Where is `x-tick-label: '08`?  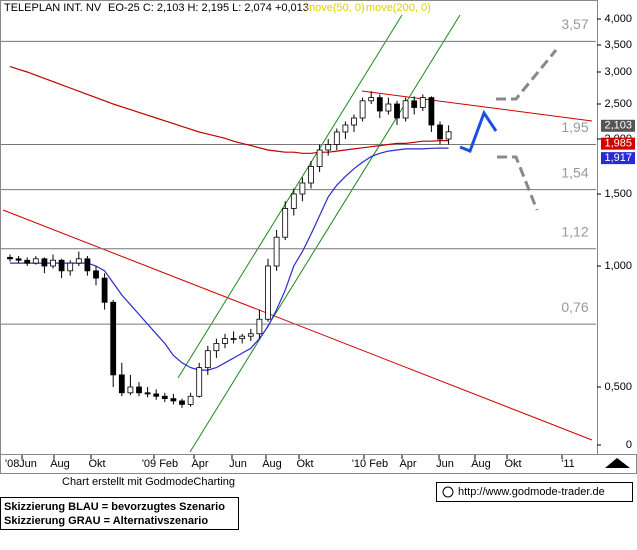
x-tick-label: '08 is located at coordinates (12, 464).